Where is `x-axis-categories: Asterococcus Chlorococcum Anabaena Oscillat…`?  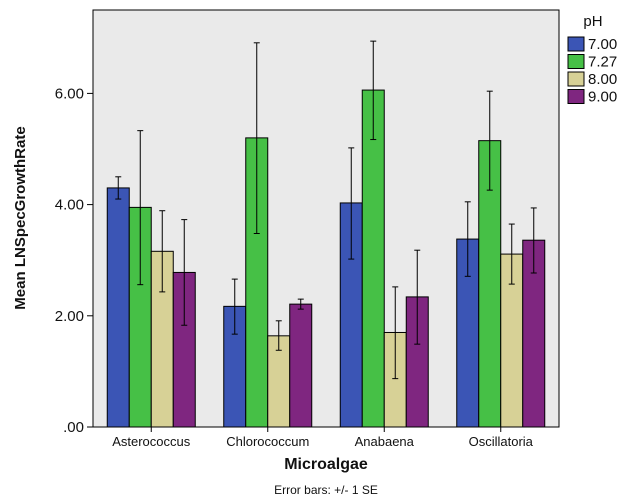
x-axis-categories: Asterococcus Chlorococcum Anabaena Oscillat… is located at coordinates (323, 438).